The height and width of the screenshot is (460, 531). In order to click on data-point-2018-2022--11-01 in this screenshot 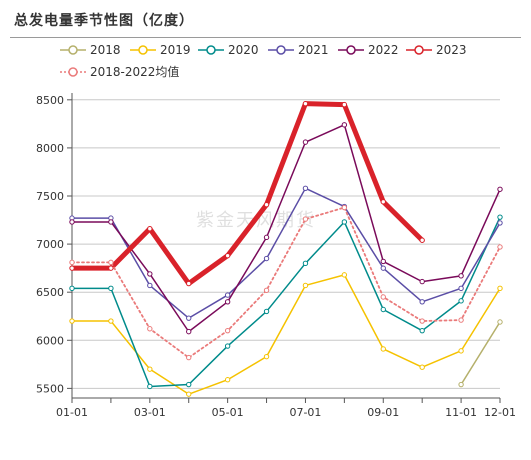, I will do `click(461, 320)`.